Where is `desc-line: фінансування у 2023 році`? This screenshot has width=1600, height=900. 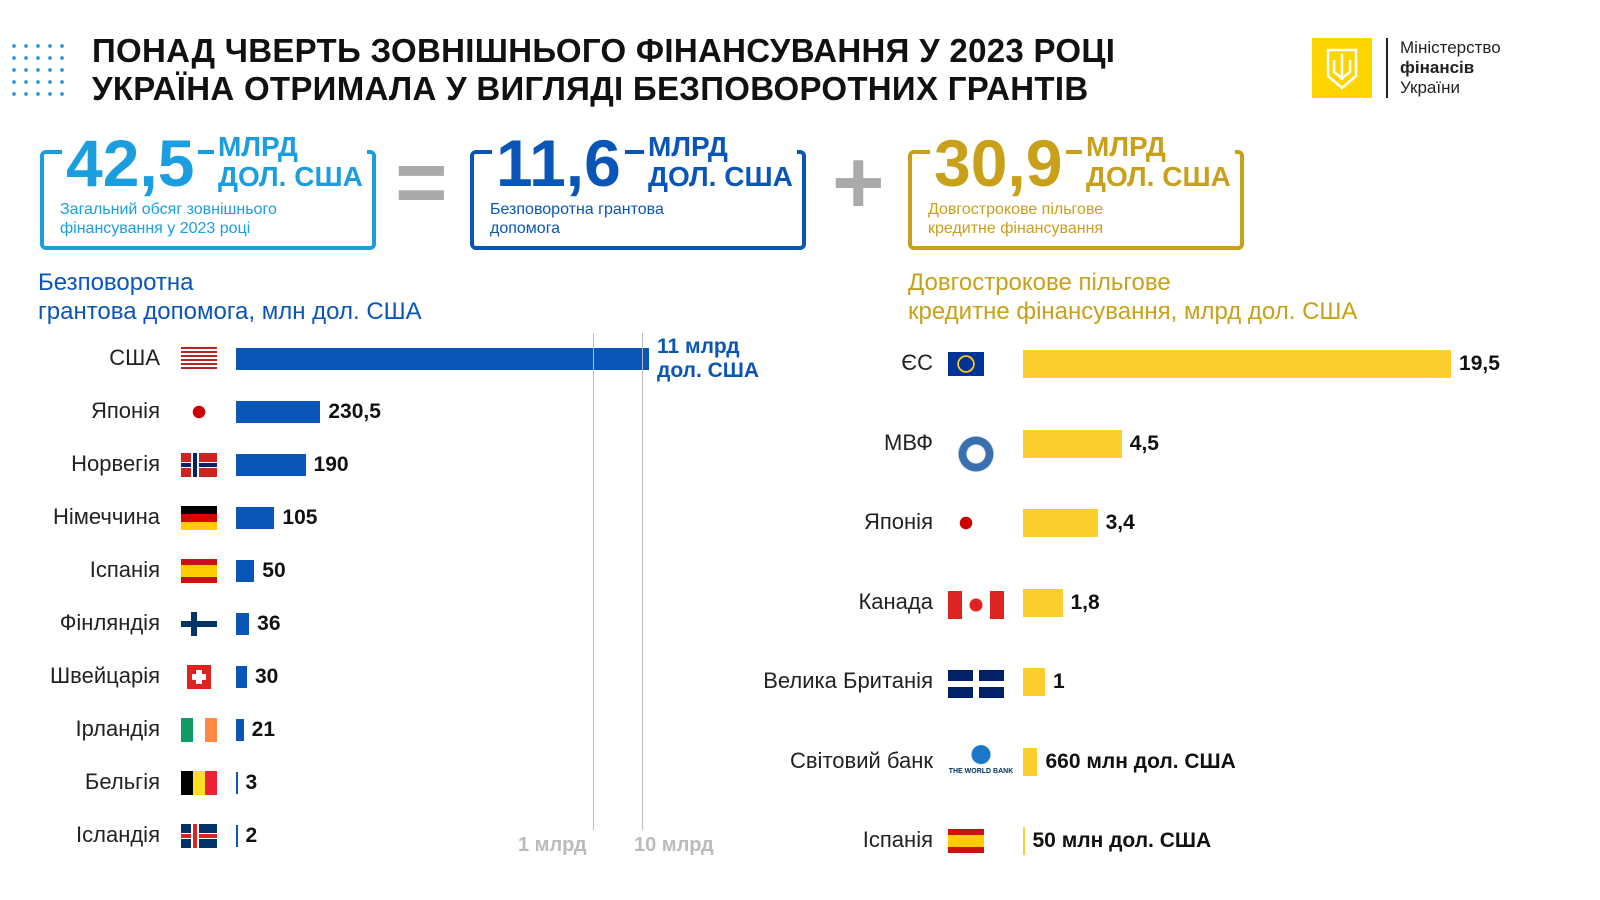 desc-line: фінансування у 2023 році is located at coordinates (155, 228).